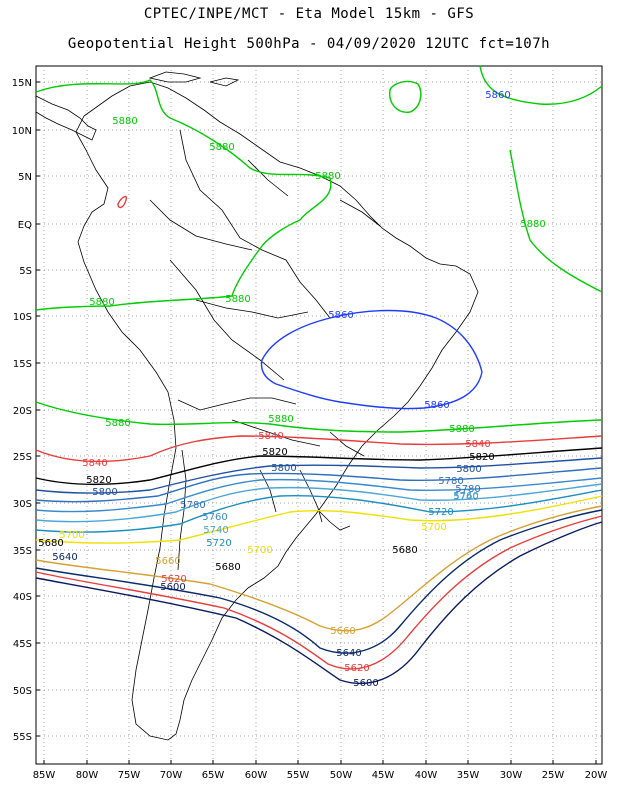 The width and height of the screenshot is (618, 800). Describe the element at coordinates (44, 775) in the screenshot. I see `lon-tick-label: 85W` at that location.